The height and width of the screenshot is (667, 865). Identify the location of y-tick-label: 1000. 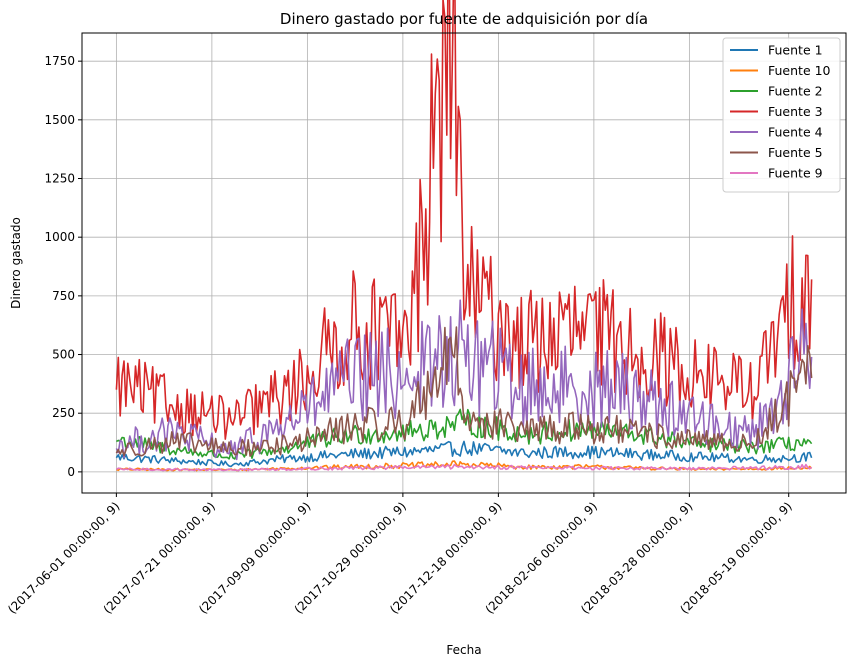
(59, 237).